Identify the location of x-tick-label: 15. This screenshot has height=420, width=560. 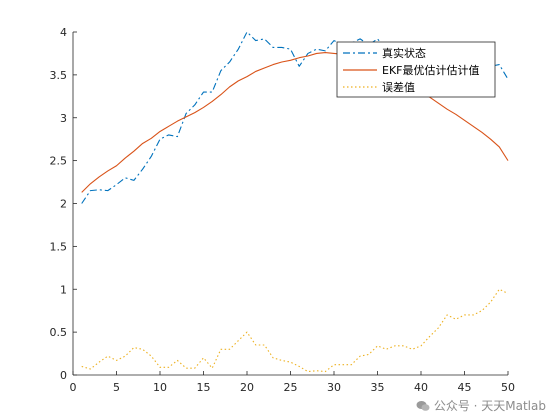
(204, 387).